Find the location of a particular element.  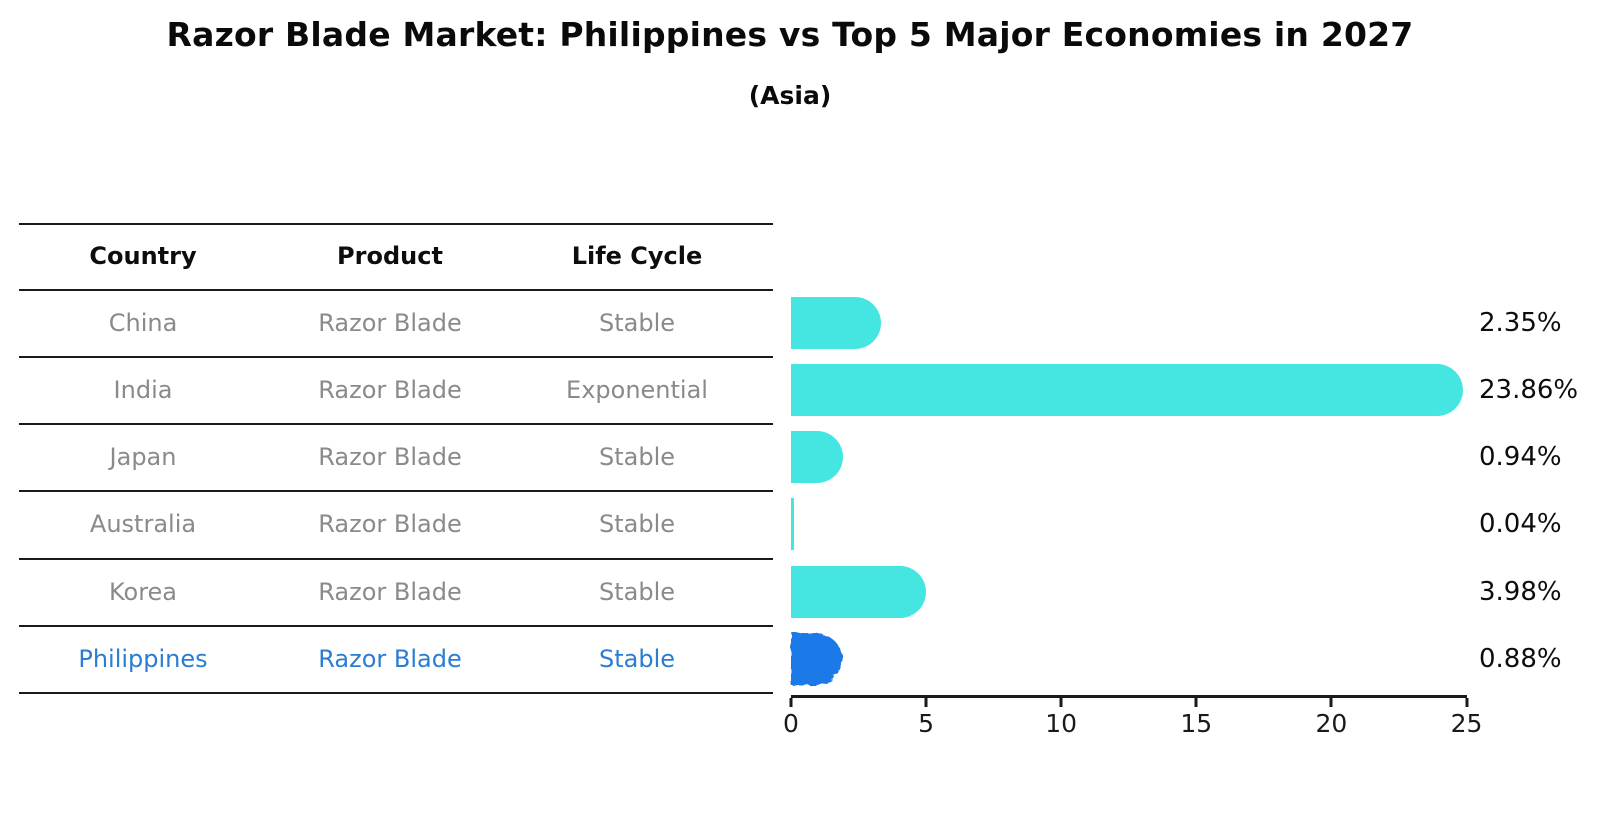

bar-value-label: 0.94% is located at coordinates (1520, 456).